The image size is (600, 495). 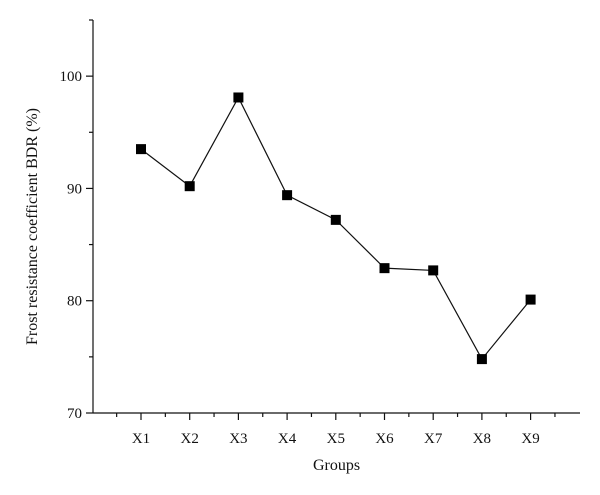 I want to click on x-tick-label: X4, so click(x=287, y=439).